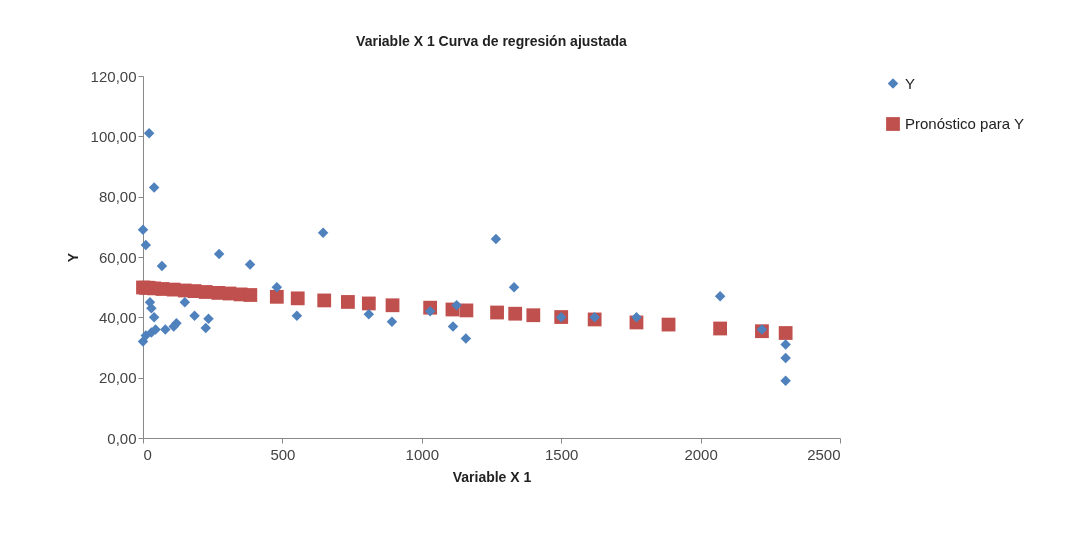 This screenshot has width=1091, height=550. What do you see at coordinates (492, 476) in the screenshot?
I see `x-axis-title: Variable X 1` at bounding box center [492, 476].